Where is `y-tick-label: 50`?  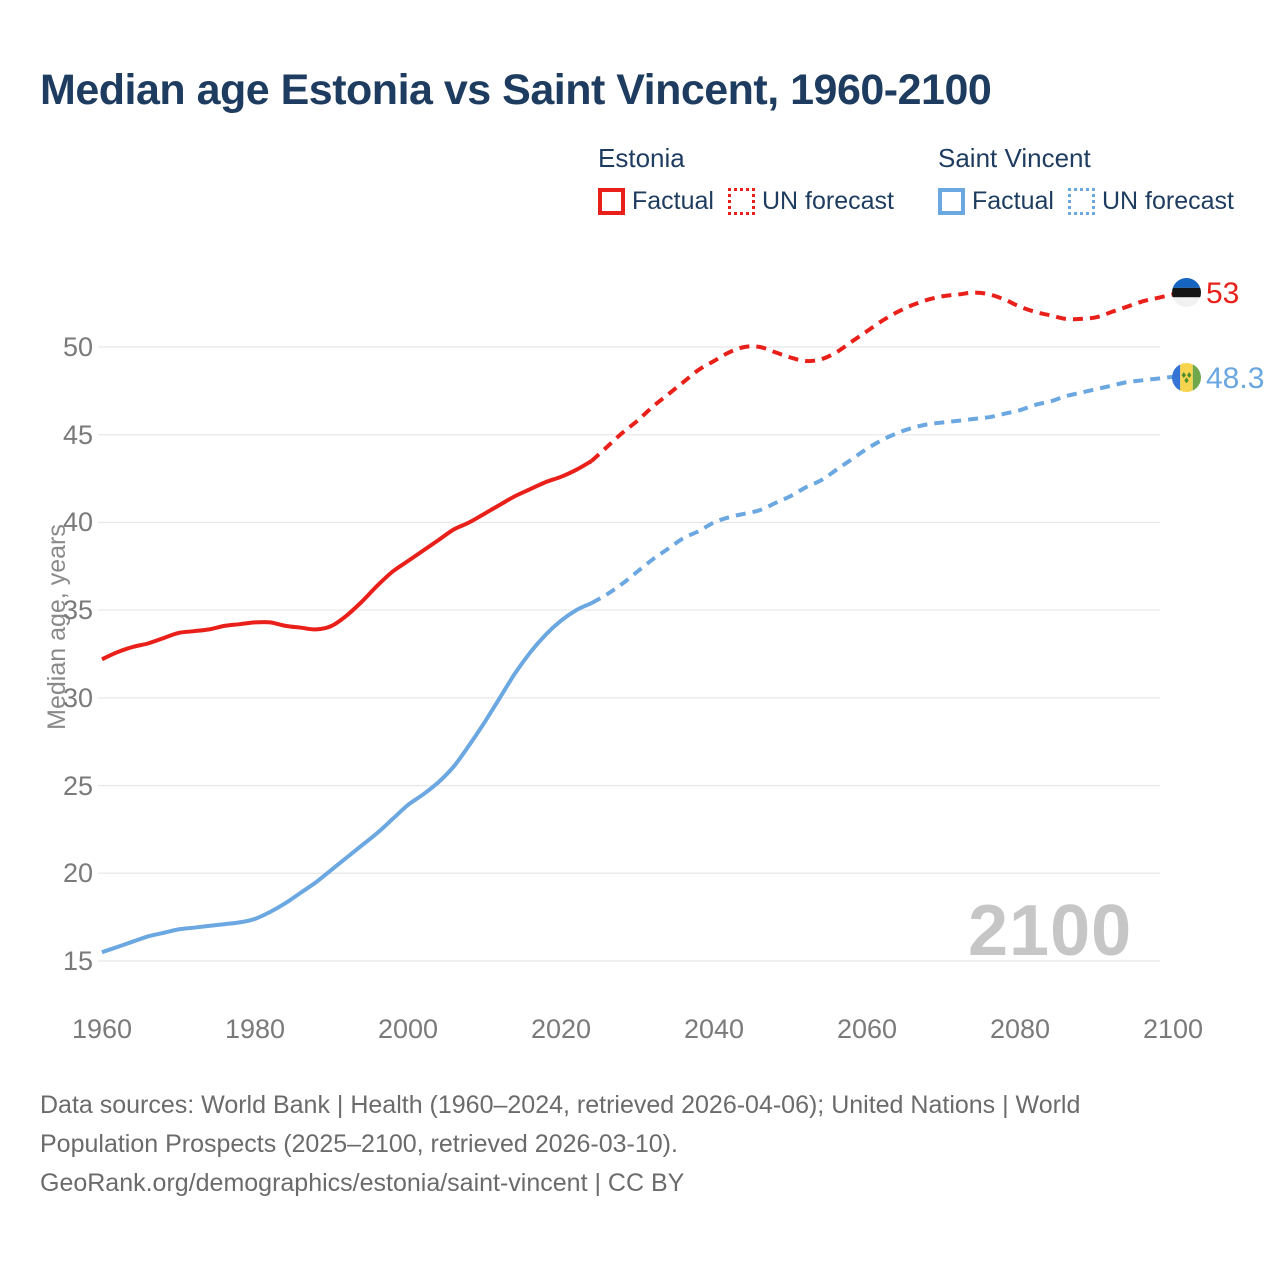 y-tick-label: 50 is located at coordinates (77, 347).